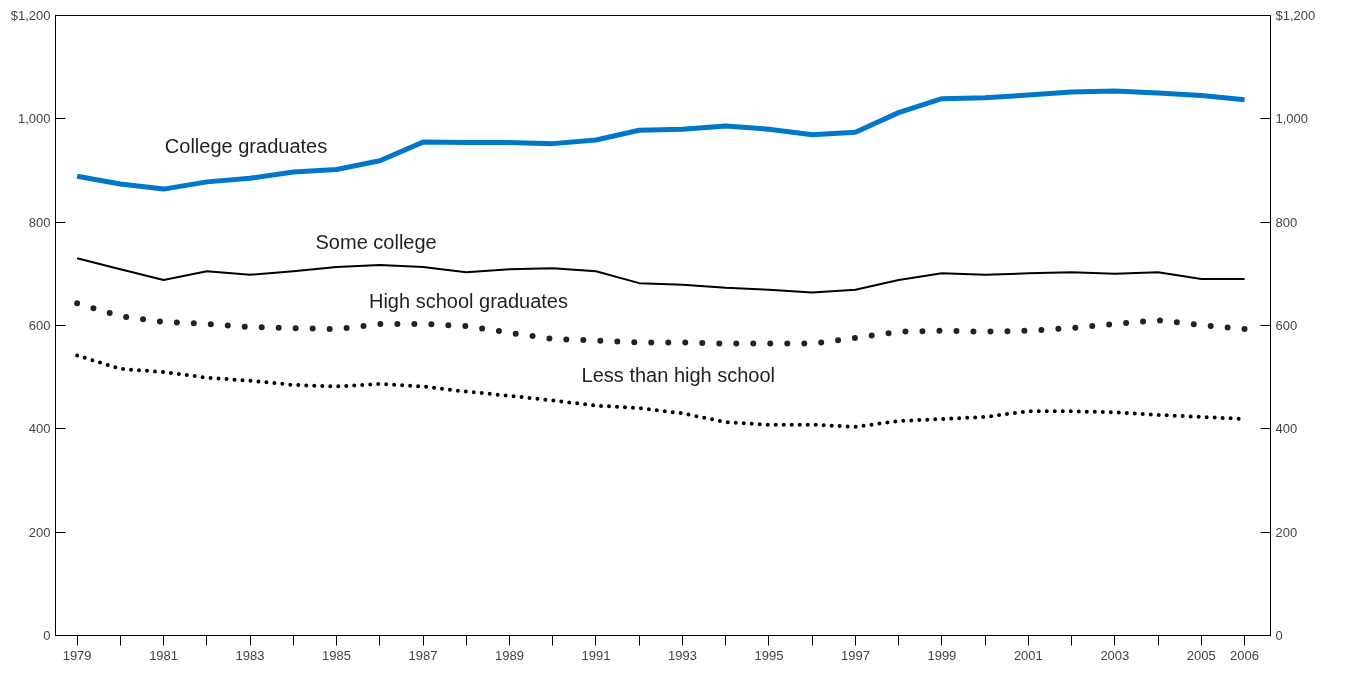 This screenshot has height=673, width=1367. What do you see at coordinates (596, 655) in the screenshot?
I see `x-tick-label: 1991` at bounding box center [596, 655].